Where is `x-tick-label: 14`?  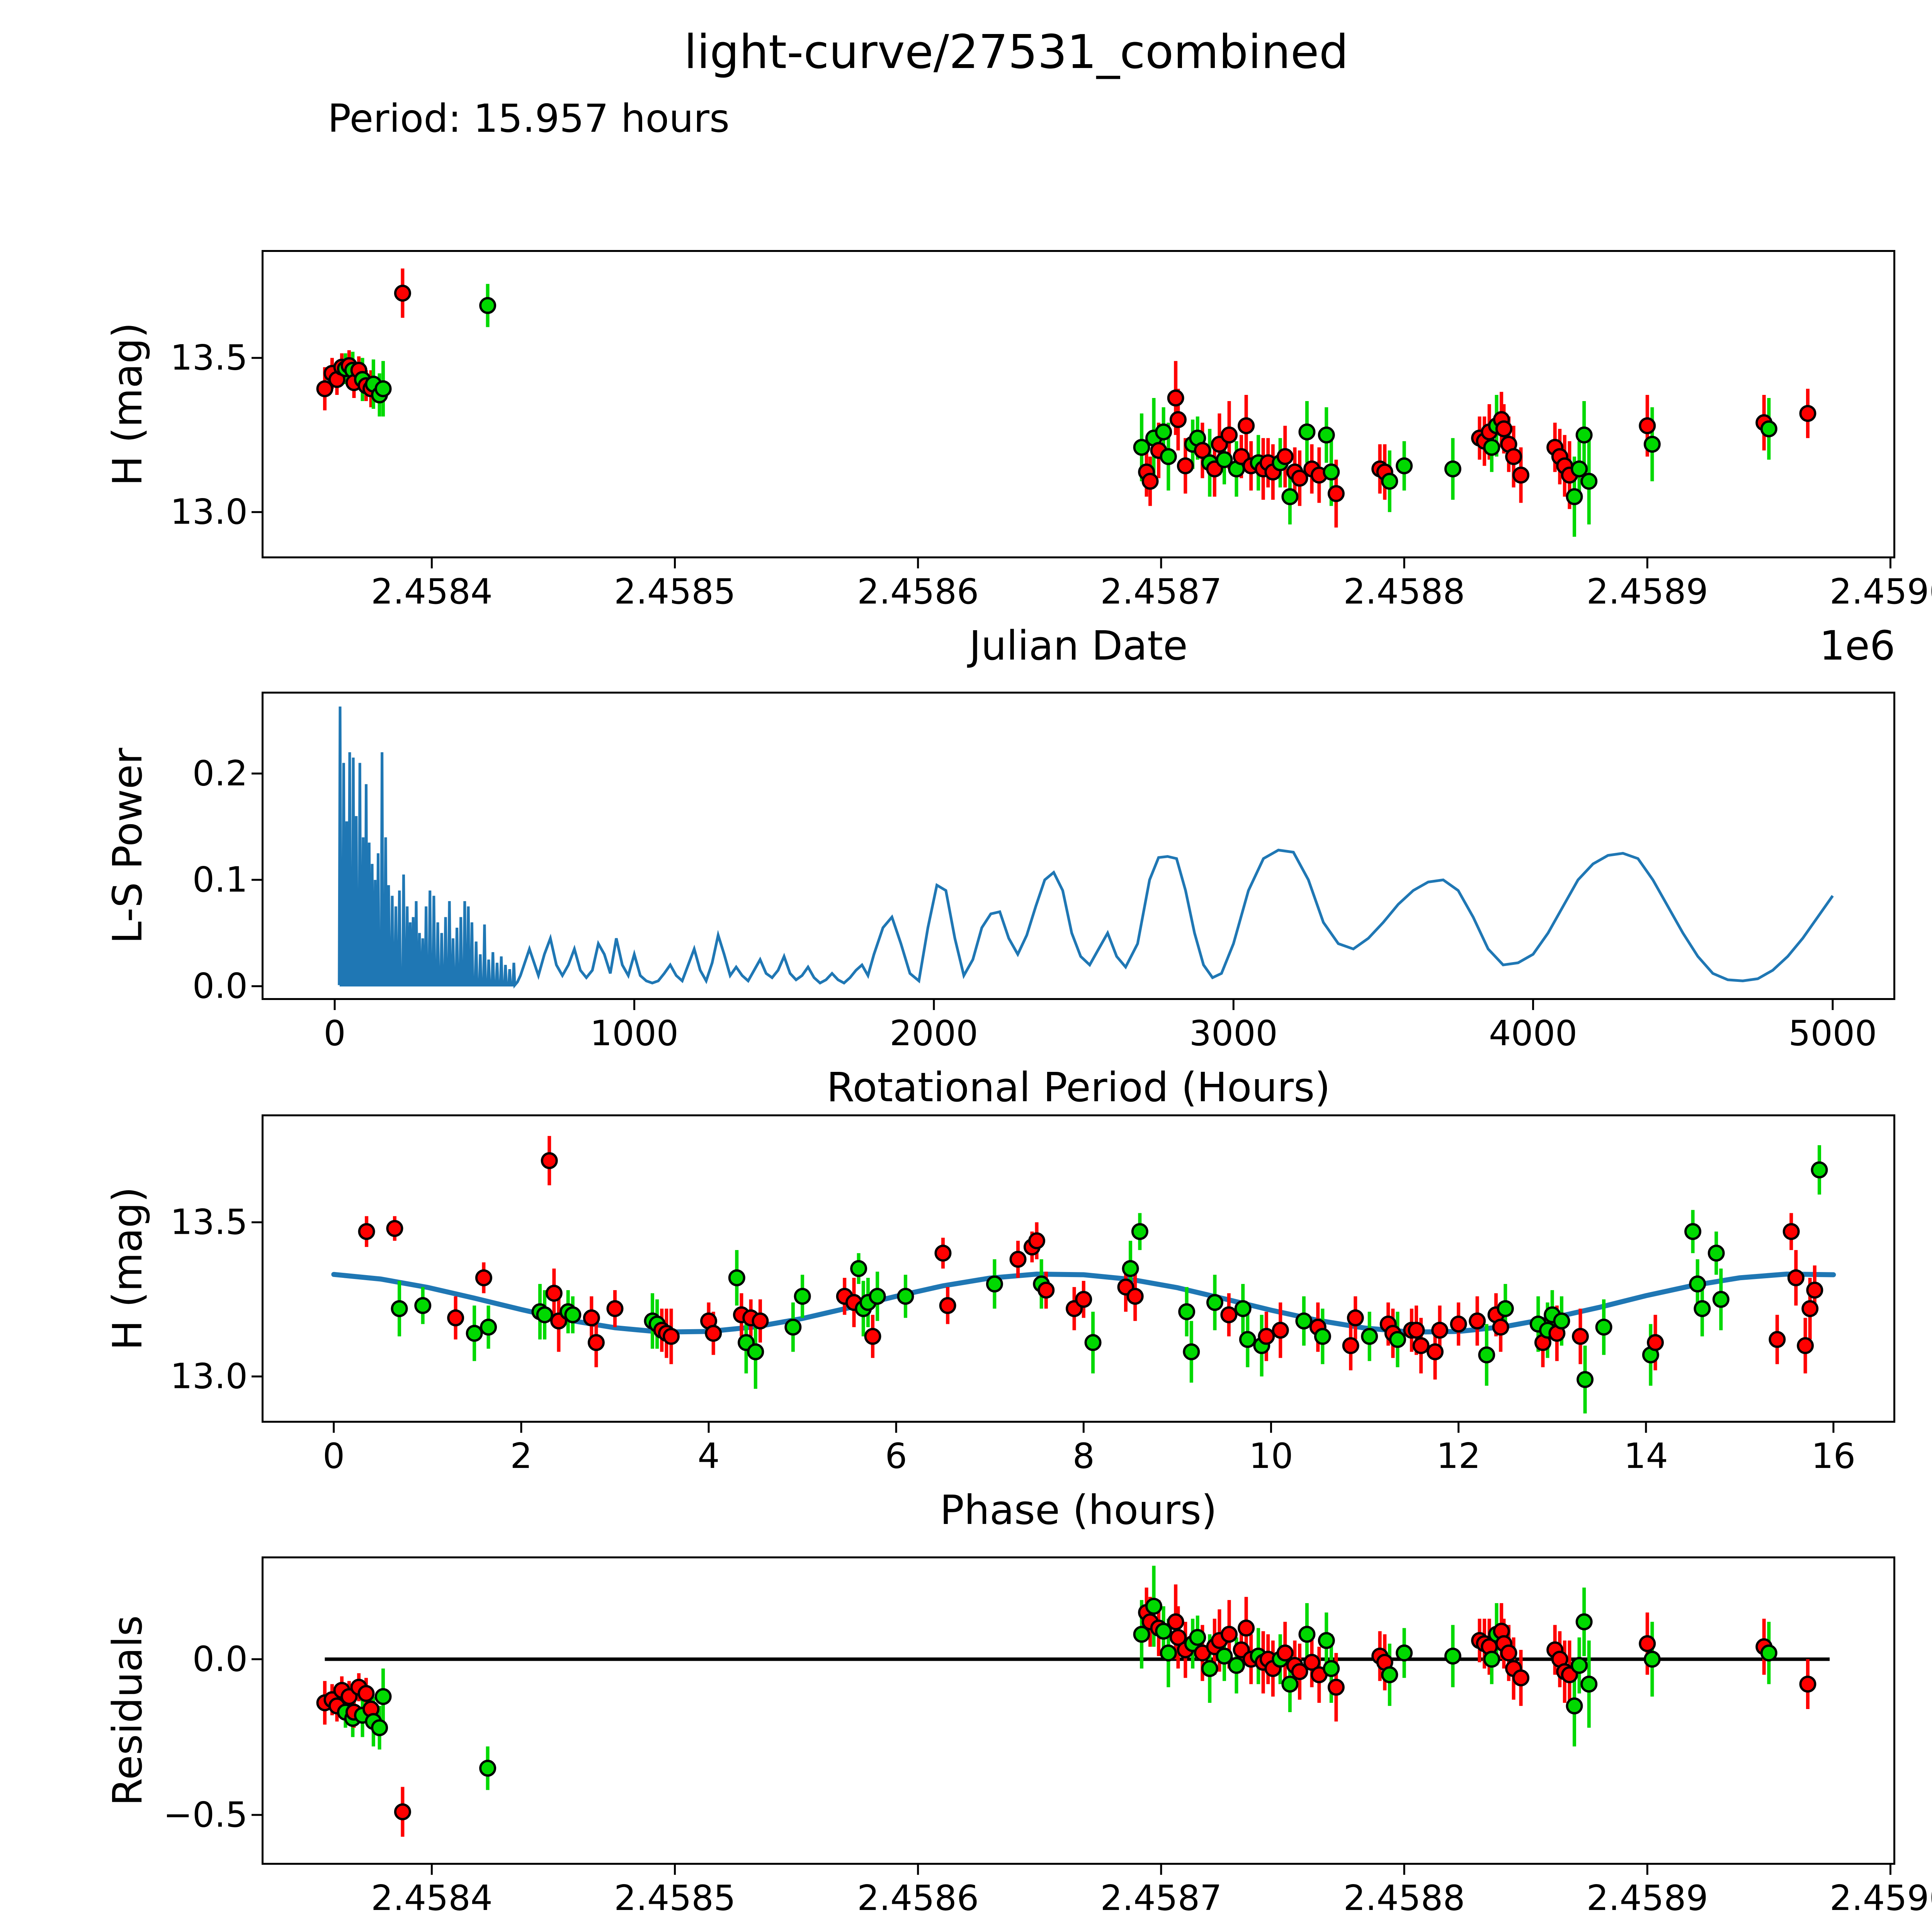
x-tick-label: 14 is located at coordinates (1646, 1456).